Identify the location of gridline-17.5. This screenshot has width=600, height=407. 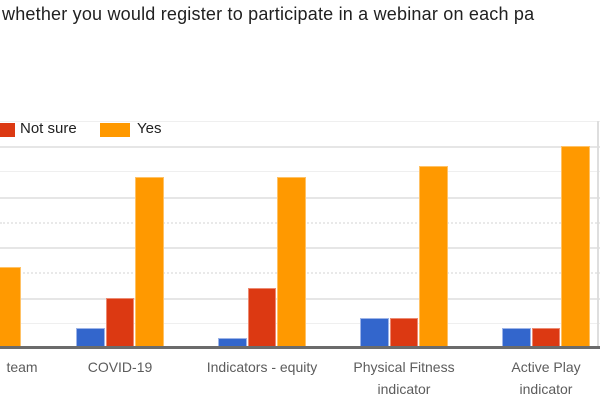
(300, 172).